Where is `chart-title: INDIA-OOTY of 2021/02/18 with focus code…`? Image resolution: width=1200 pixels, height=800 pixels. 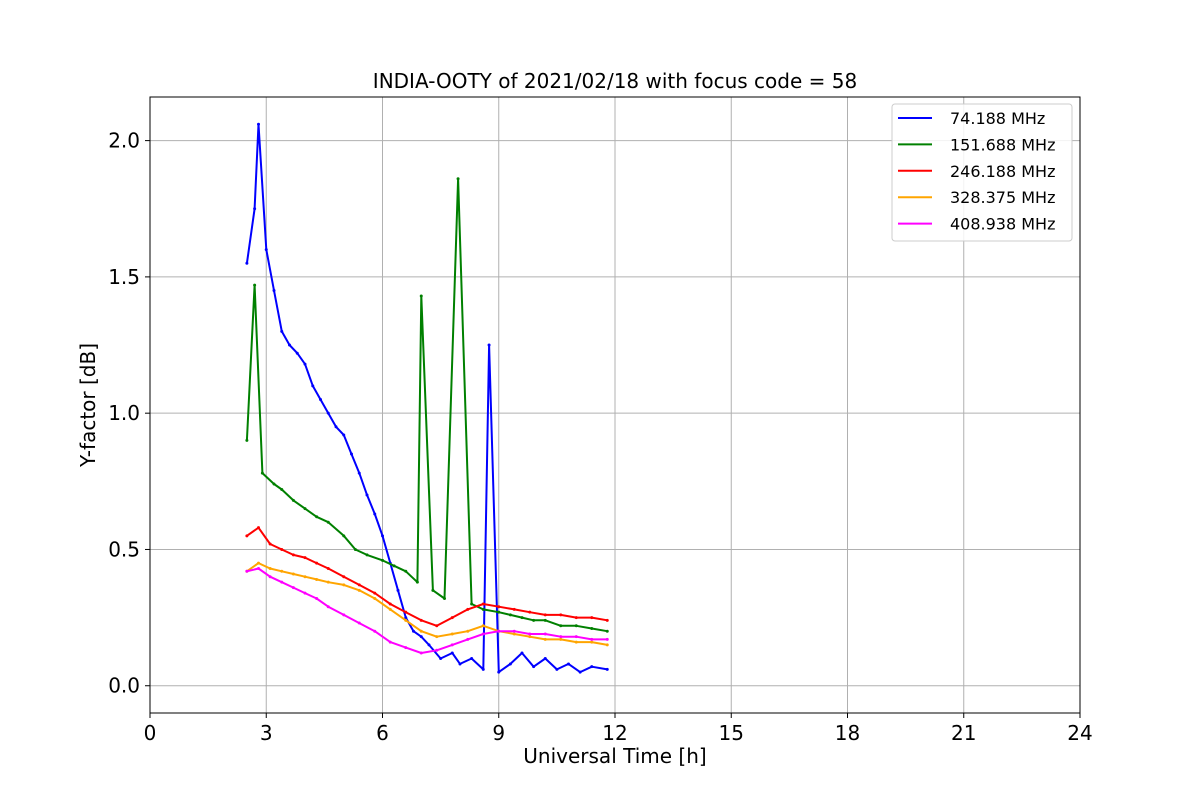
chart-title: INDIA-OOTY of 2021/02/18 with focus code… is located at coordinates (615, 81).